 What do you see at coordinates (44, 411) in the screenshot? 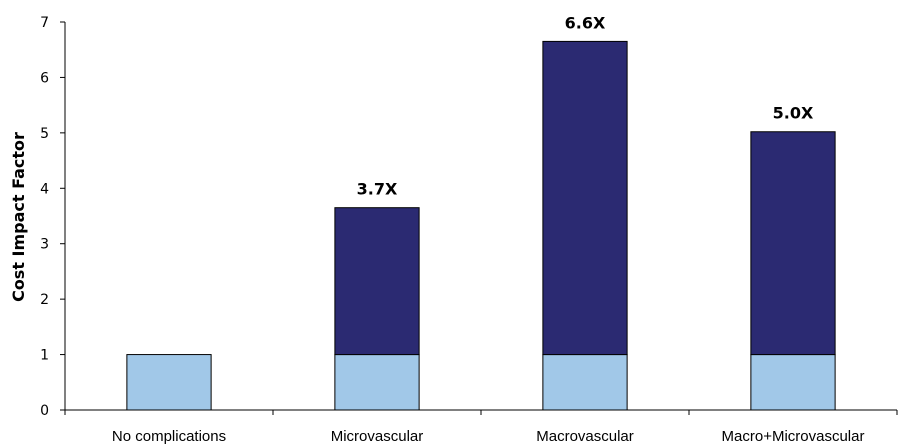
I see `y-tick-label: 0` at bounding box center [44, 411].